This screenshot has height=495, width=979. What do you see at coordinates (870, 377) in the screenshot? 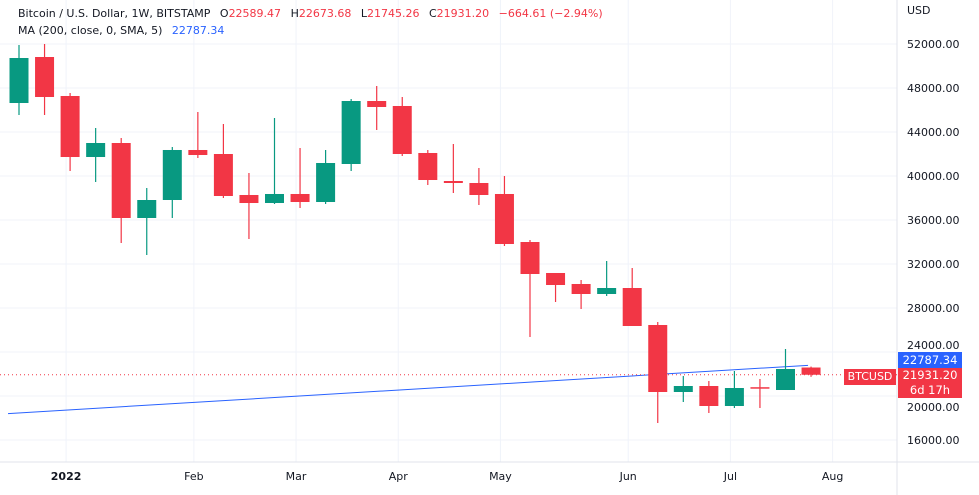
I see `symbol-price-tag: BTCUSD` at bounding box center [870, 377].